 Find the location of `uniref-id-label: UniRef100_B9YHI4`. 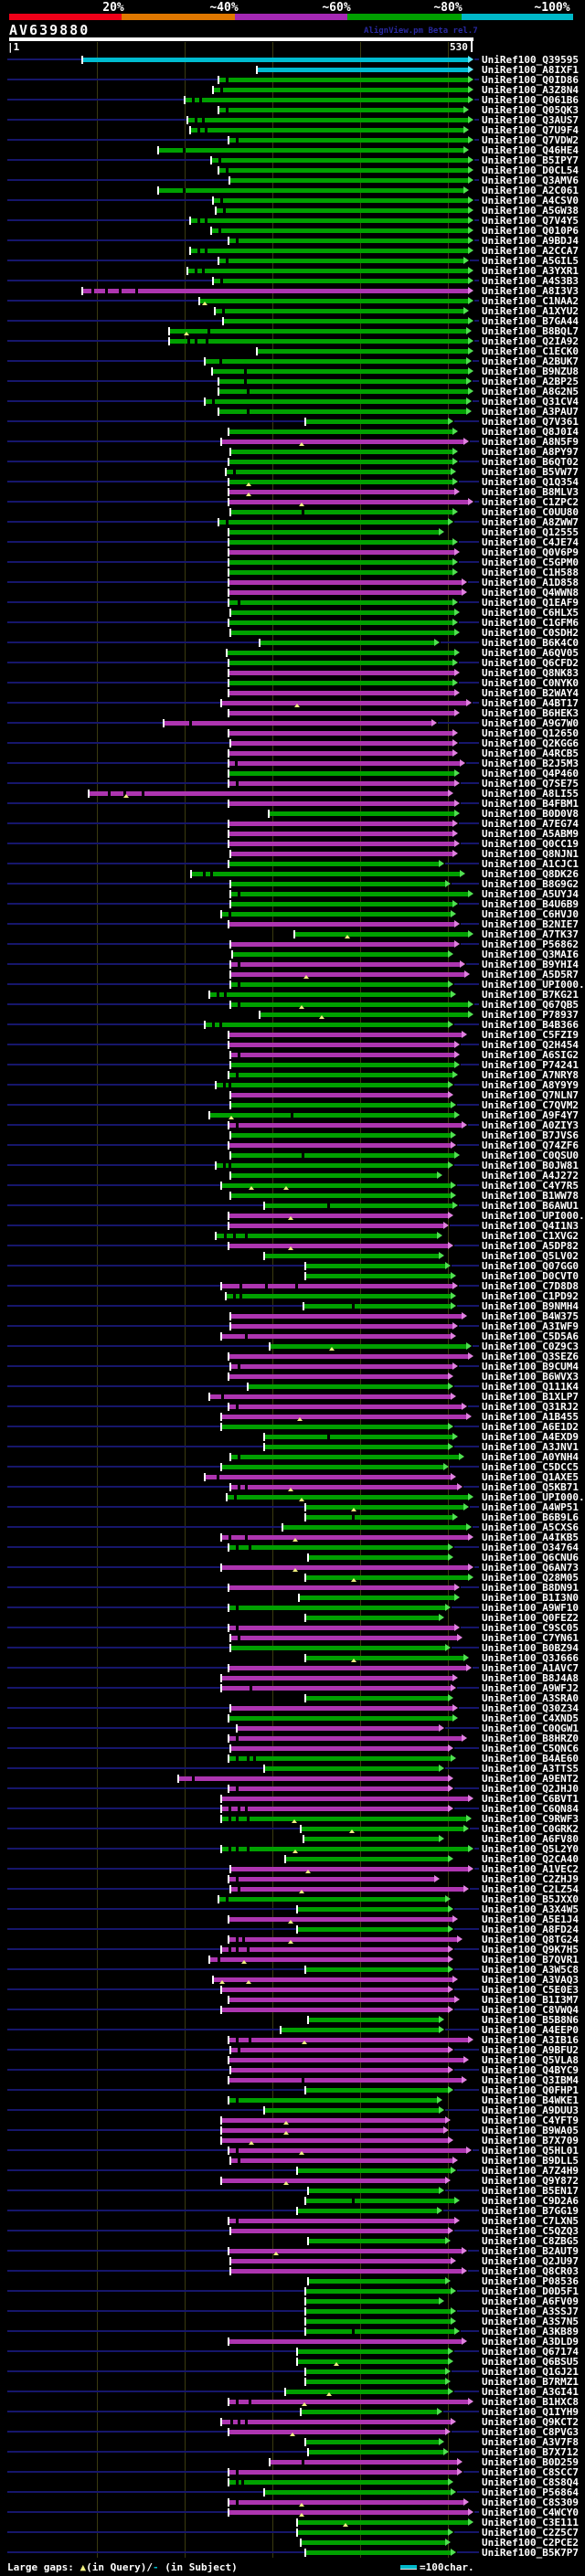

uniref-id-label: UniRef100_B9YHI4 is located at coordinates (531, 964).